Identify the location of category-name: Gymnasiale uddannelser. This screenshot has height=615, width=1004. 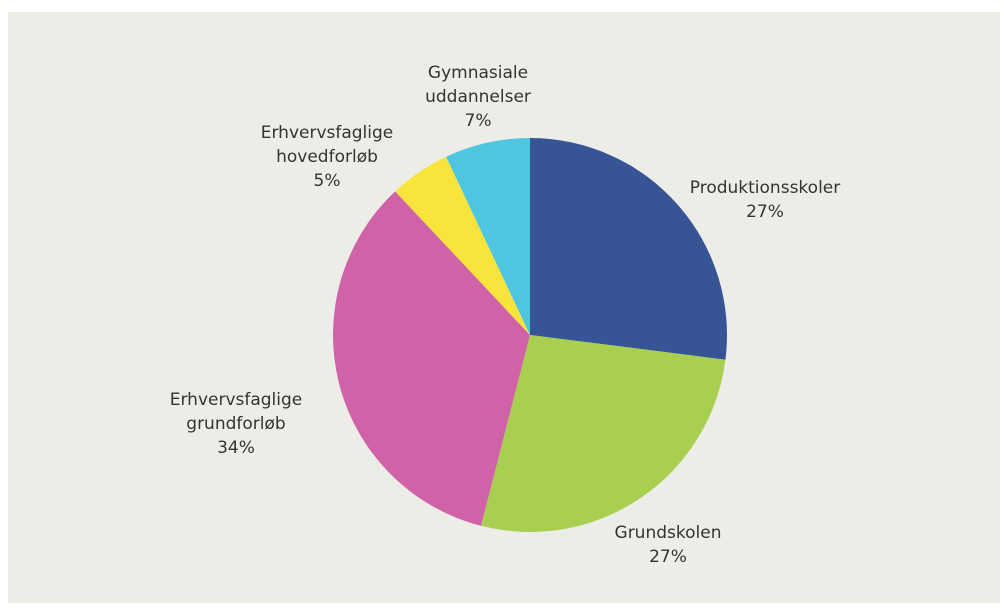
(478, 85).